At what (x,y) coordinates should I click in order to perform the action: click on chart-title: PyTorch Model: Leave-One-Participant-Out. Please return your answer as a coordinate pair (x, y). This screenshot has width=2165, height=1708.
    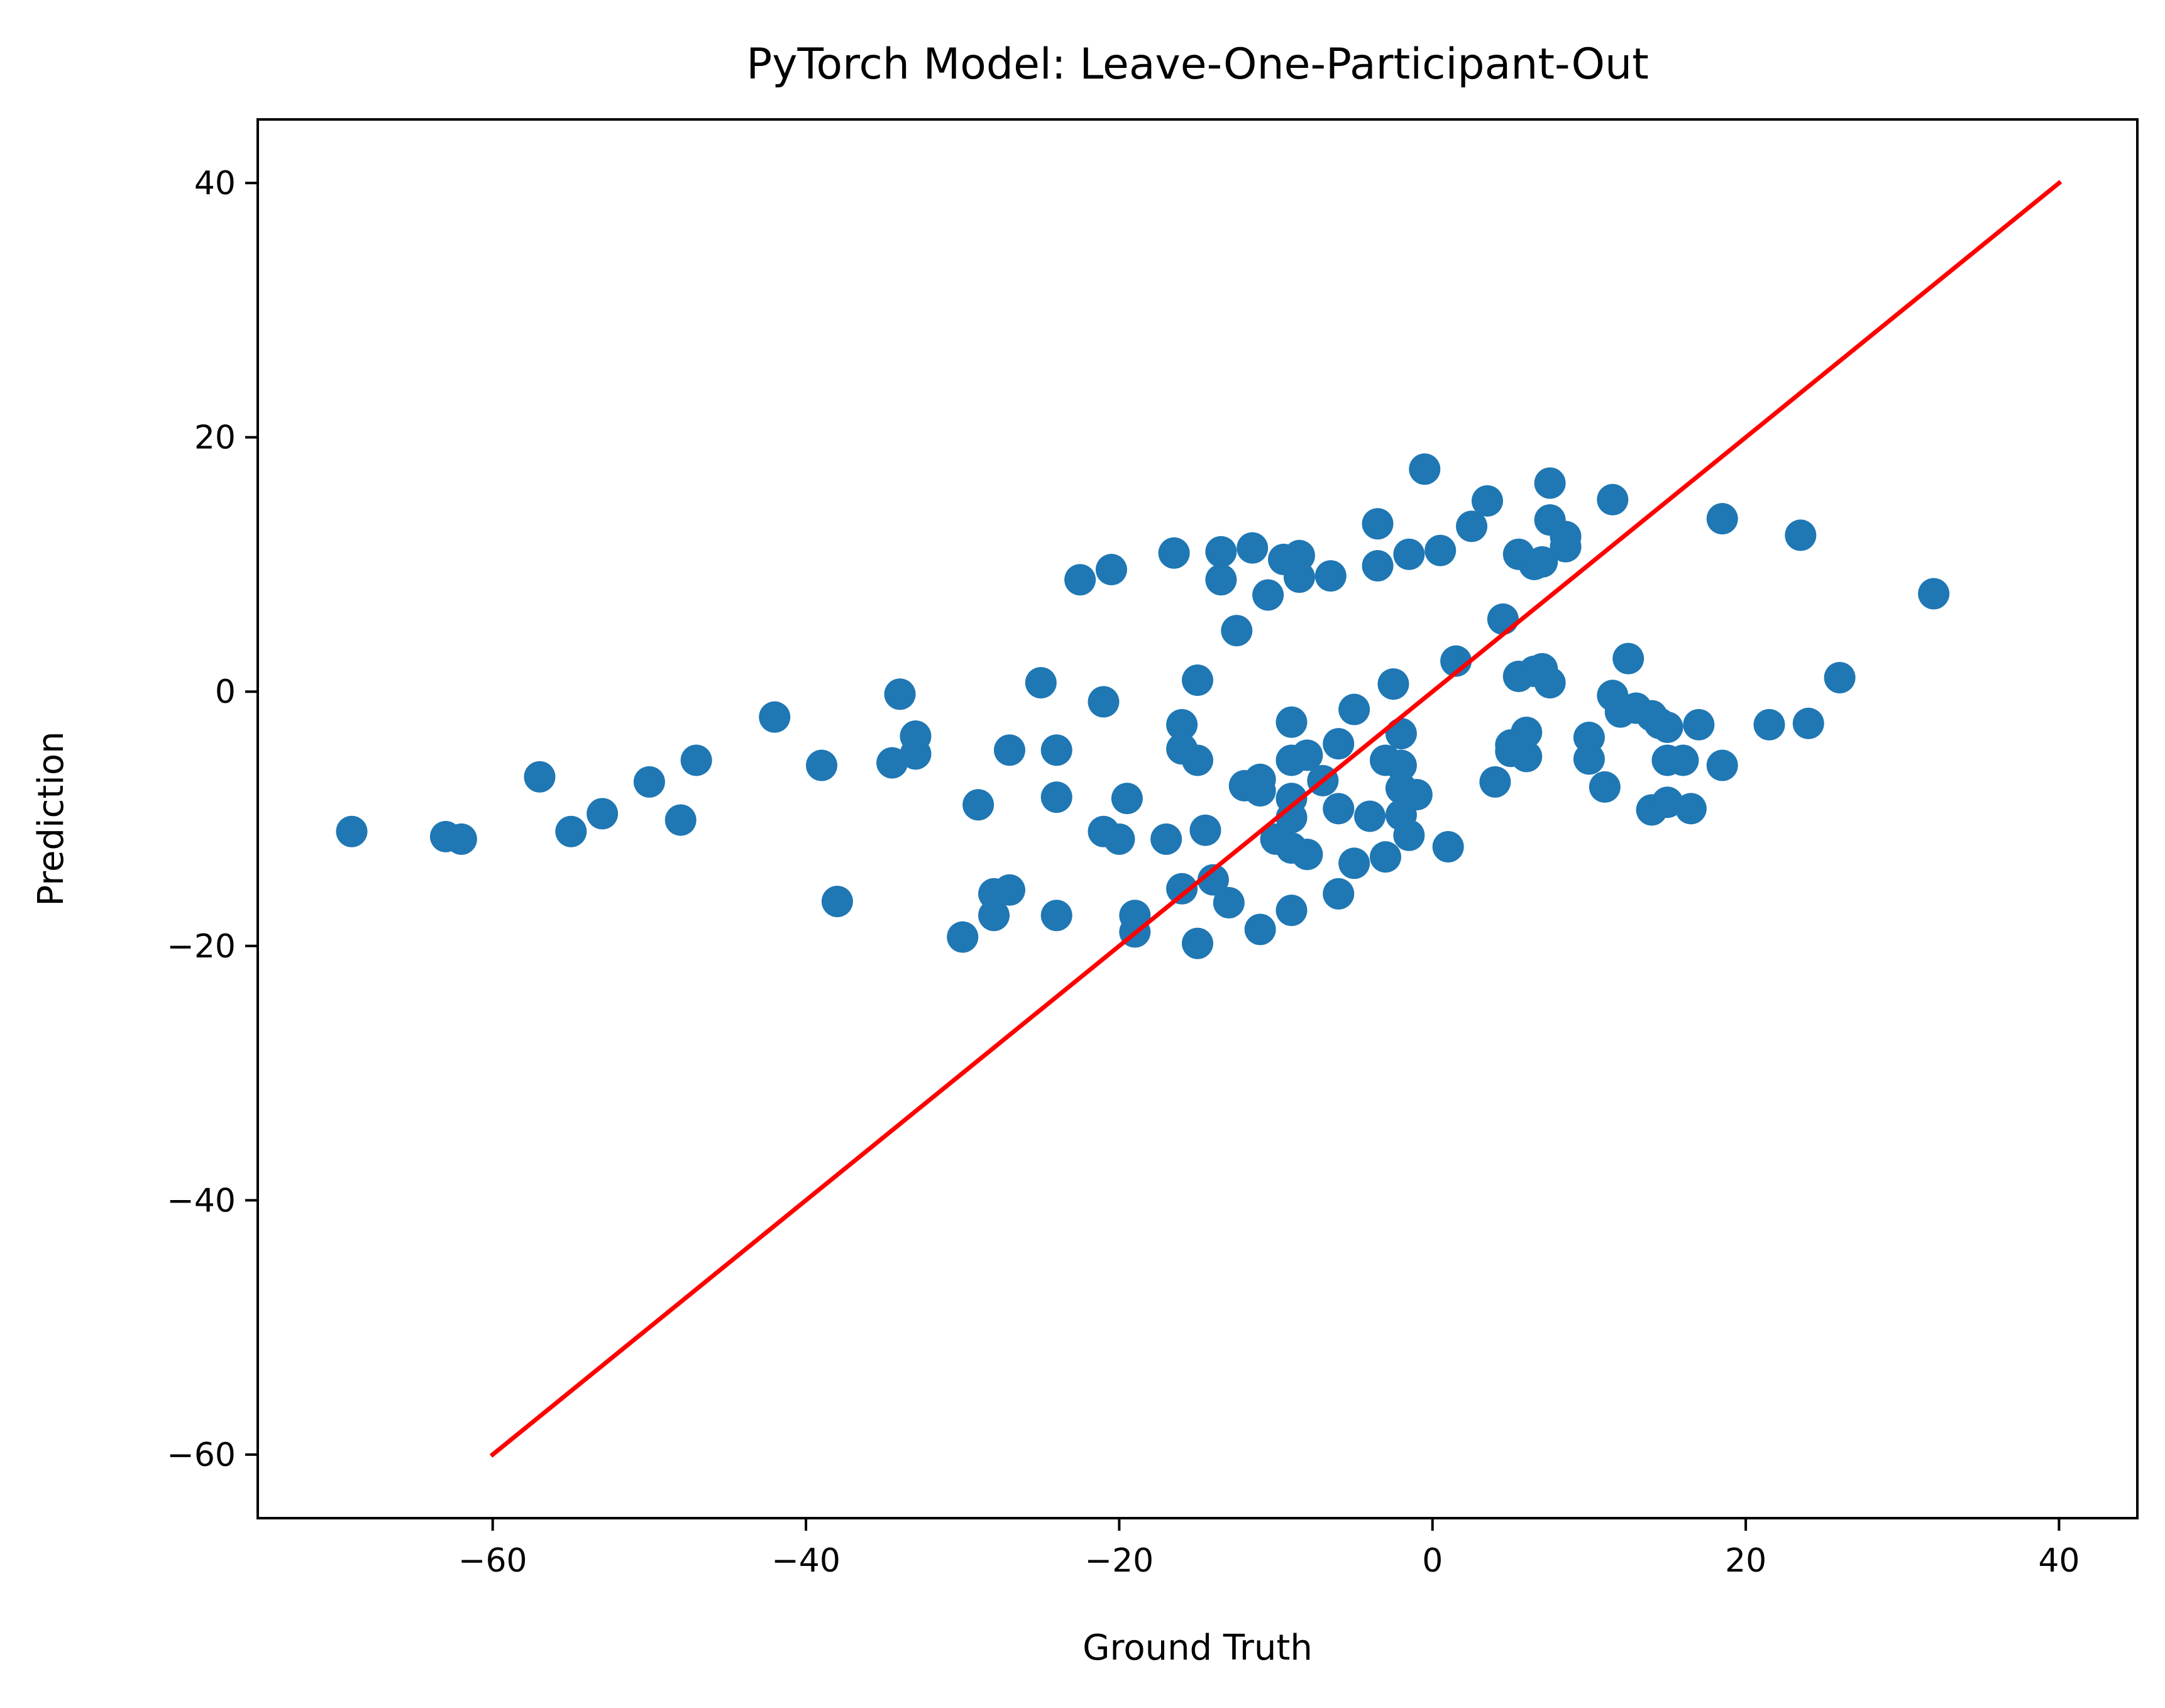
    Looking at the image, I should click on (1197, 64).